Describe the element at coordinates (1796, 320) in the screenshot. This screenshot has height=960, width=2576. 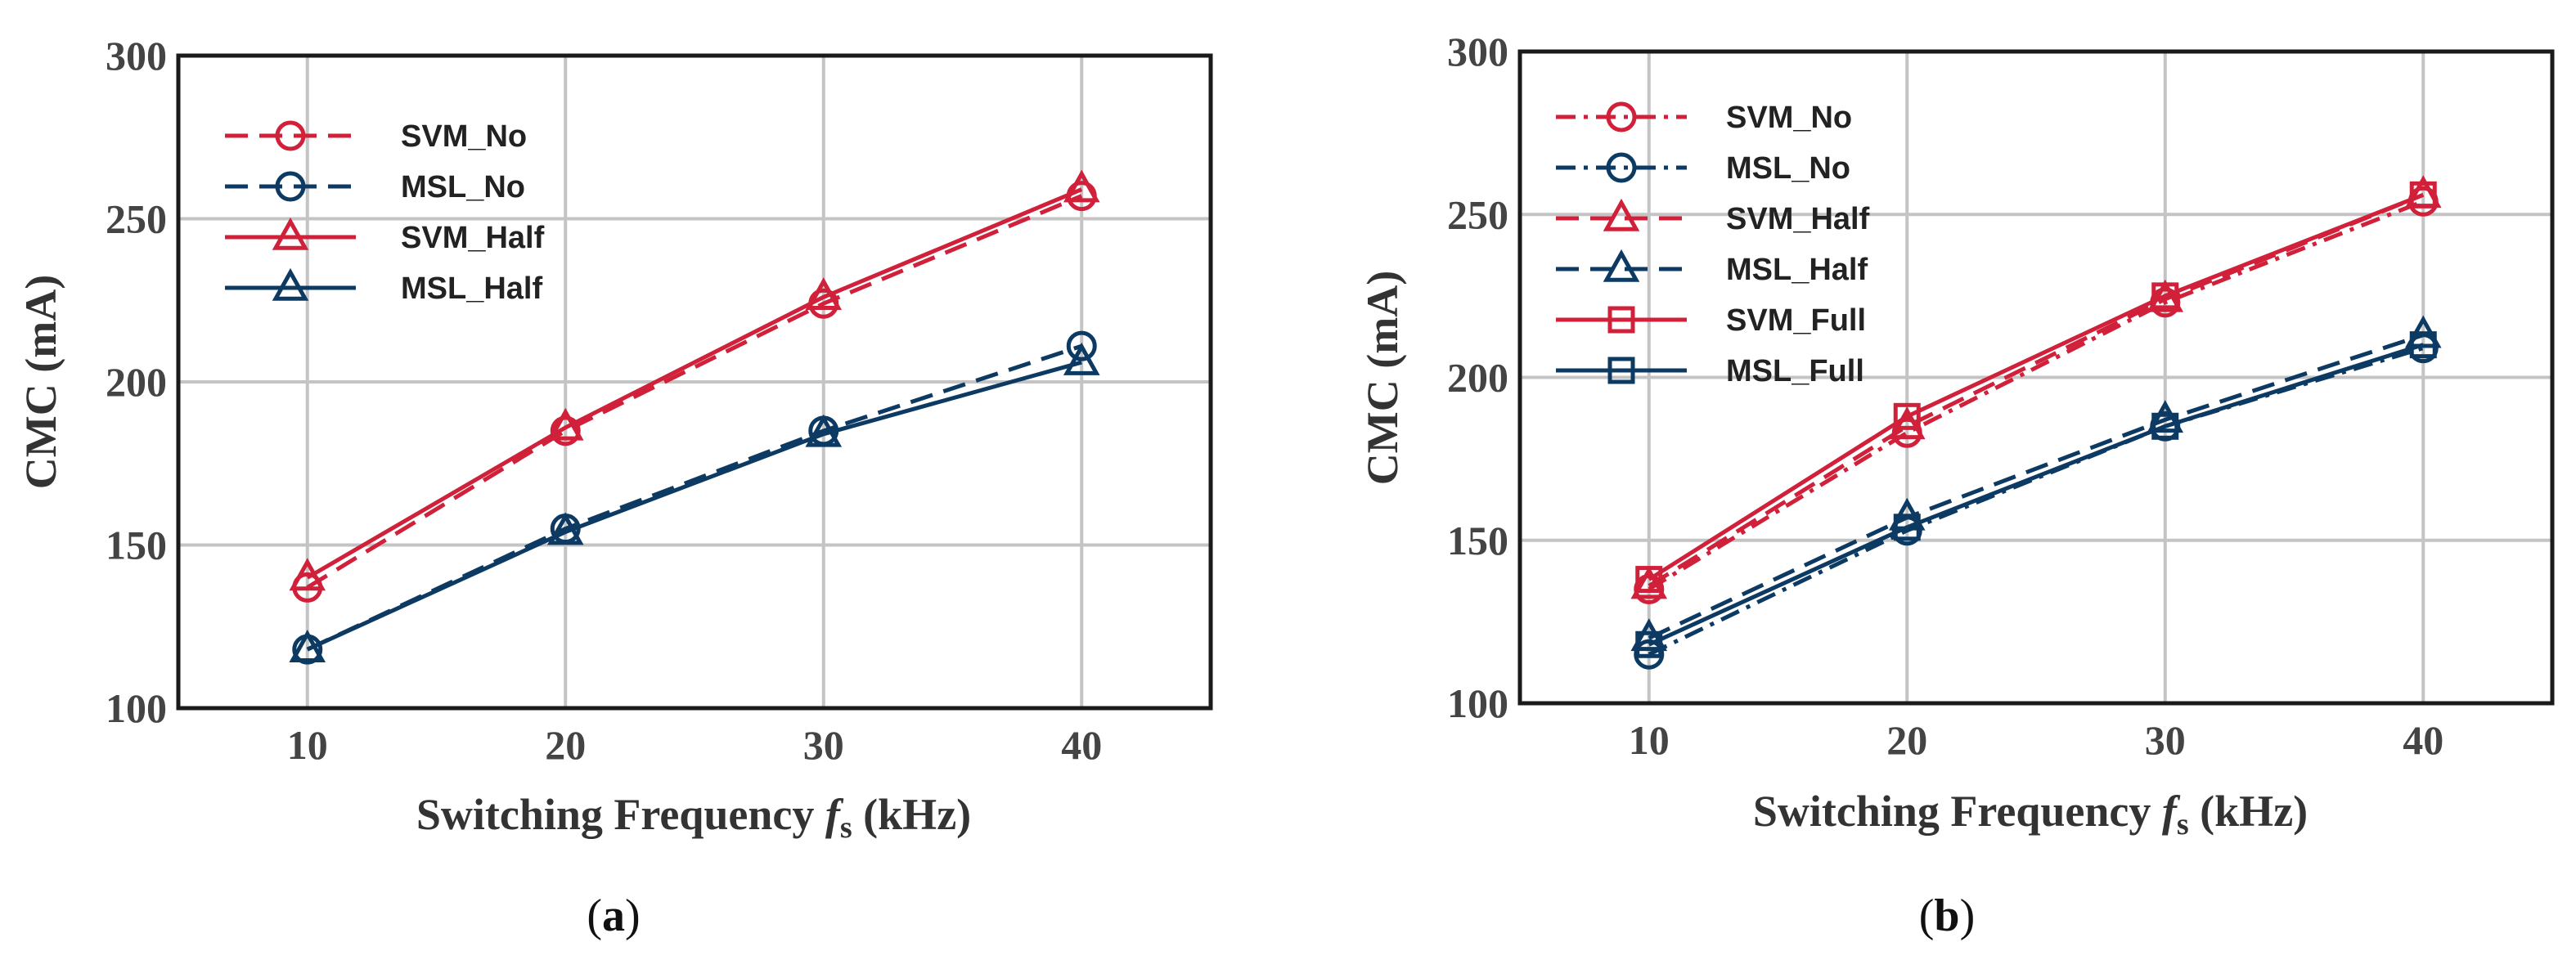
I see `legend-label: SVM_Full` at that location.